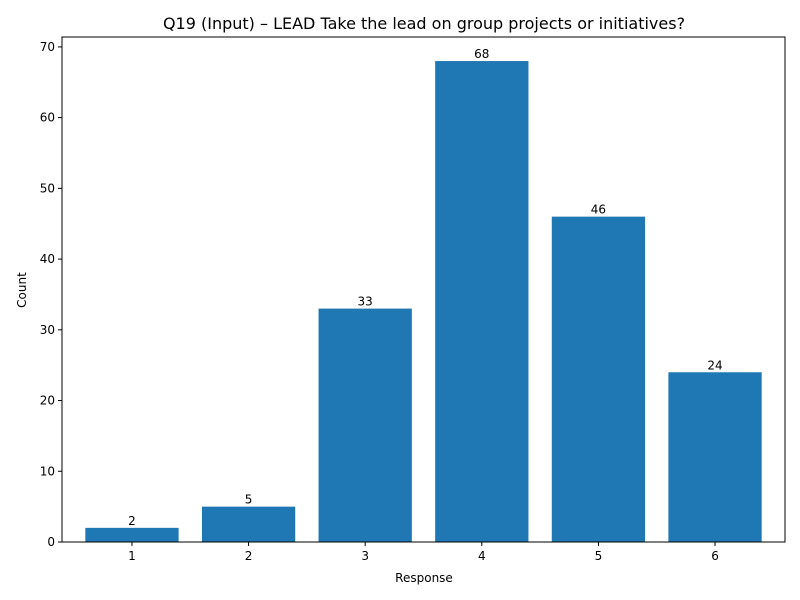 The width and height of the screenshot is (800, 600). Describe the element at coordinates (598, 210) in the screenshot. I see `data-label-5: 46` at that location.